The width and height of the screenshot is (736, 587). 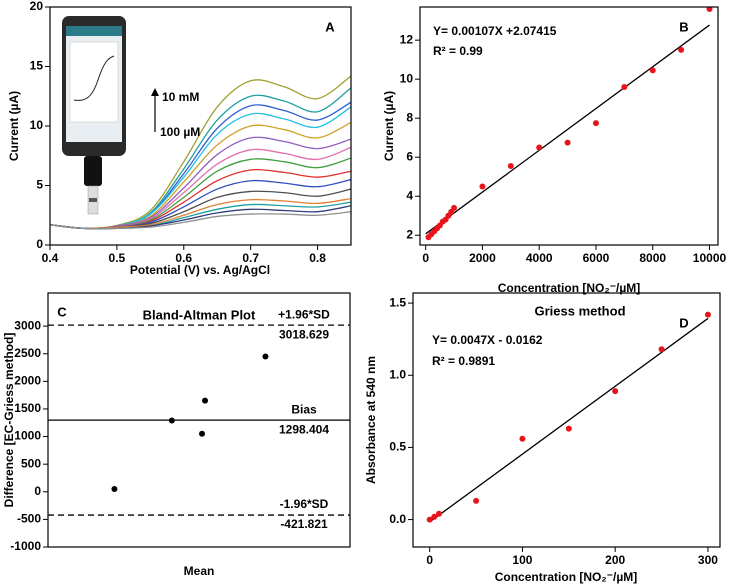 What do you see at coordinates (330, 26) in the screenshot?
I see `panel-label: A` at bounding box center [330, 26].